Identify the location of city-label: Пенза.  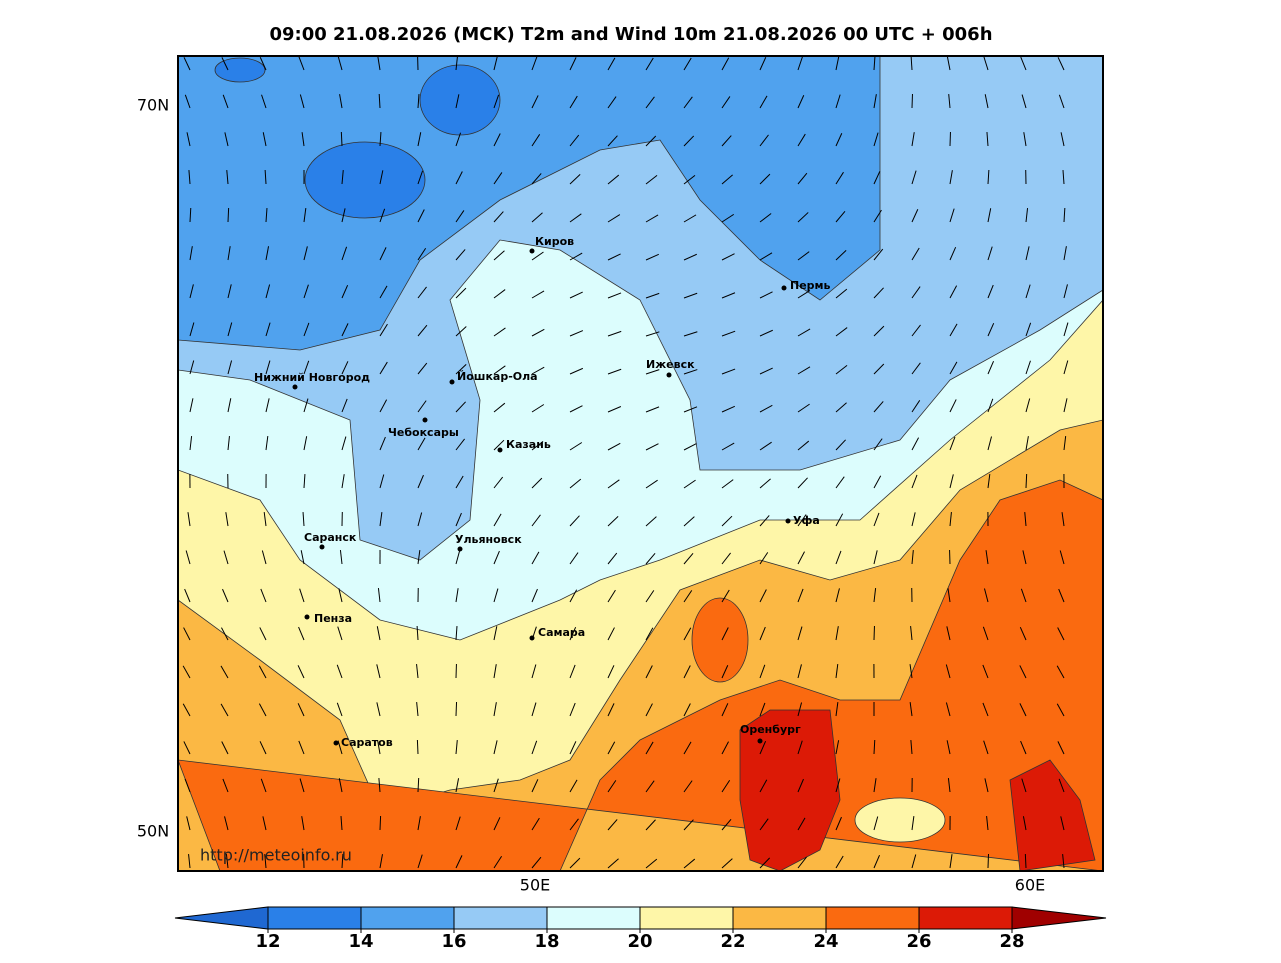
(333, 618).